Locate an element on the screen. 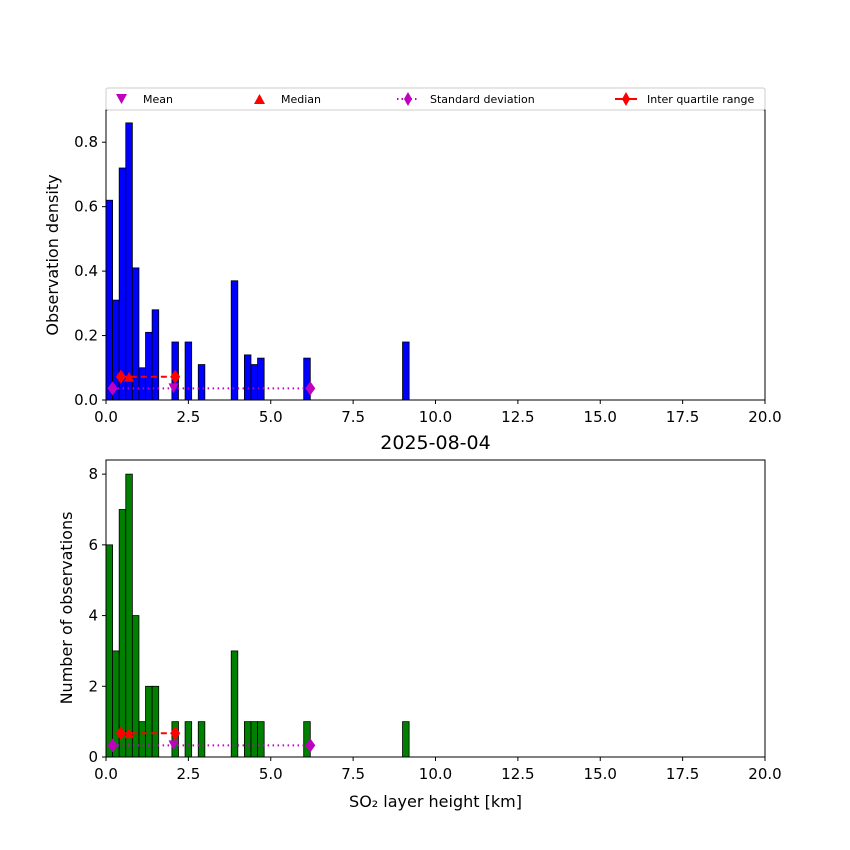 The width and height of the screenshot is (850, 850). legend-label-iqr: Inter quartile range is located at coordinates (700, 99).